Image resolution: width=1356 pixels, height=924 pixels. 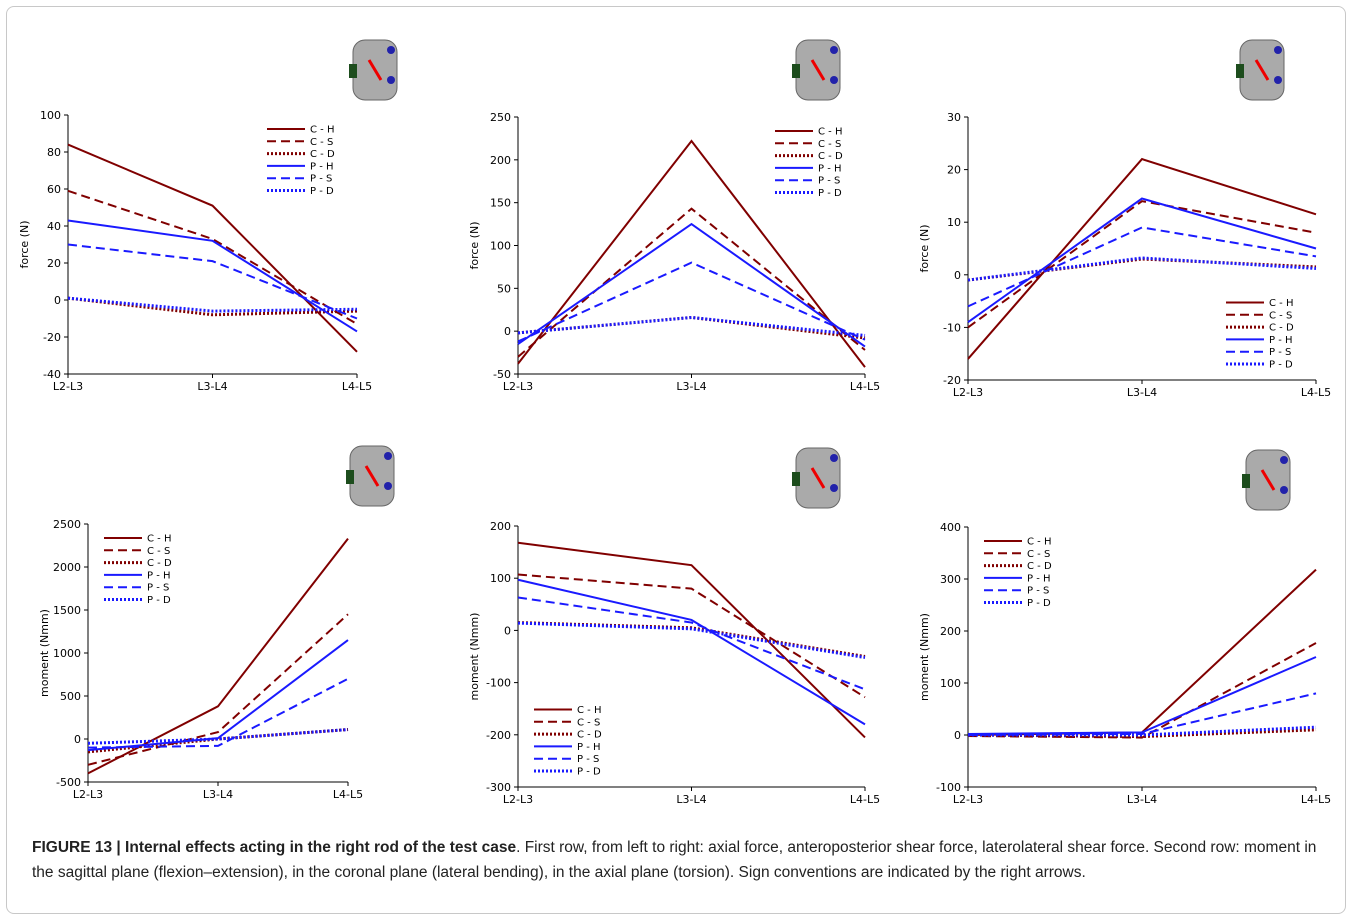 What do you see at coordinates (67, 610) in the screenshot?
I see `y-tick-label: 1500` at bounding box center [67, 610].